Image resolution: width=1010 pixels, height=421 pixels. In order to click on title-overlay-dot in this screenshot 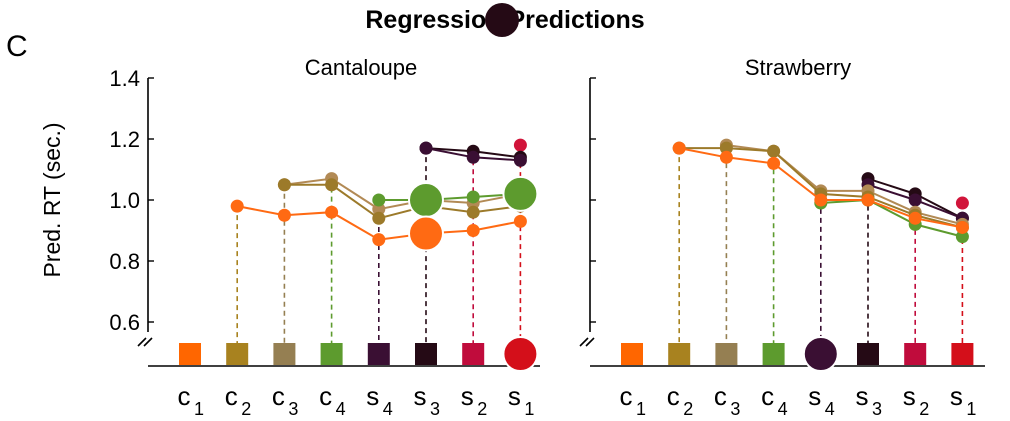, I will do `click(502, 20)`.